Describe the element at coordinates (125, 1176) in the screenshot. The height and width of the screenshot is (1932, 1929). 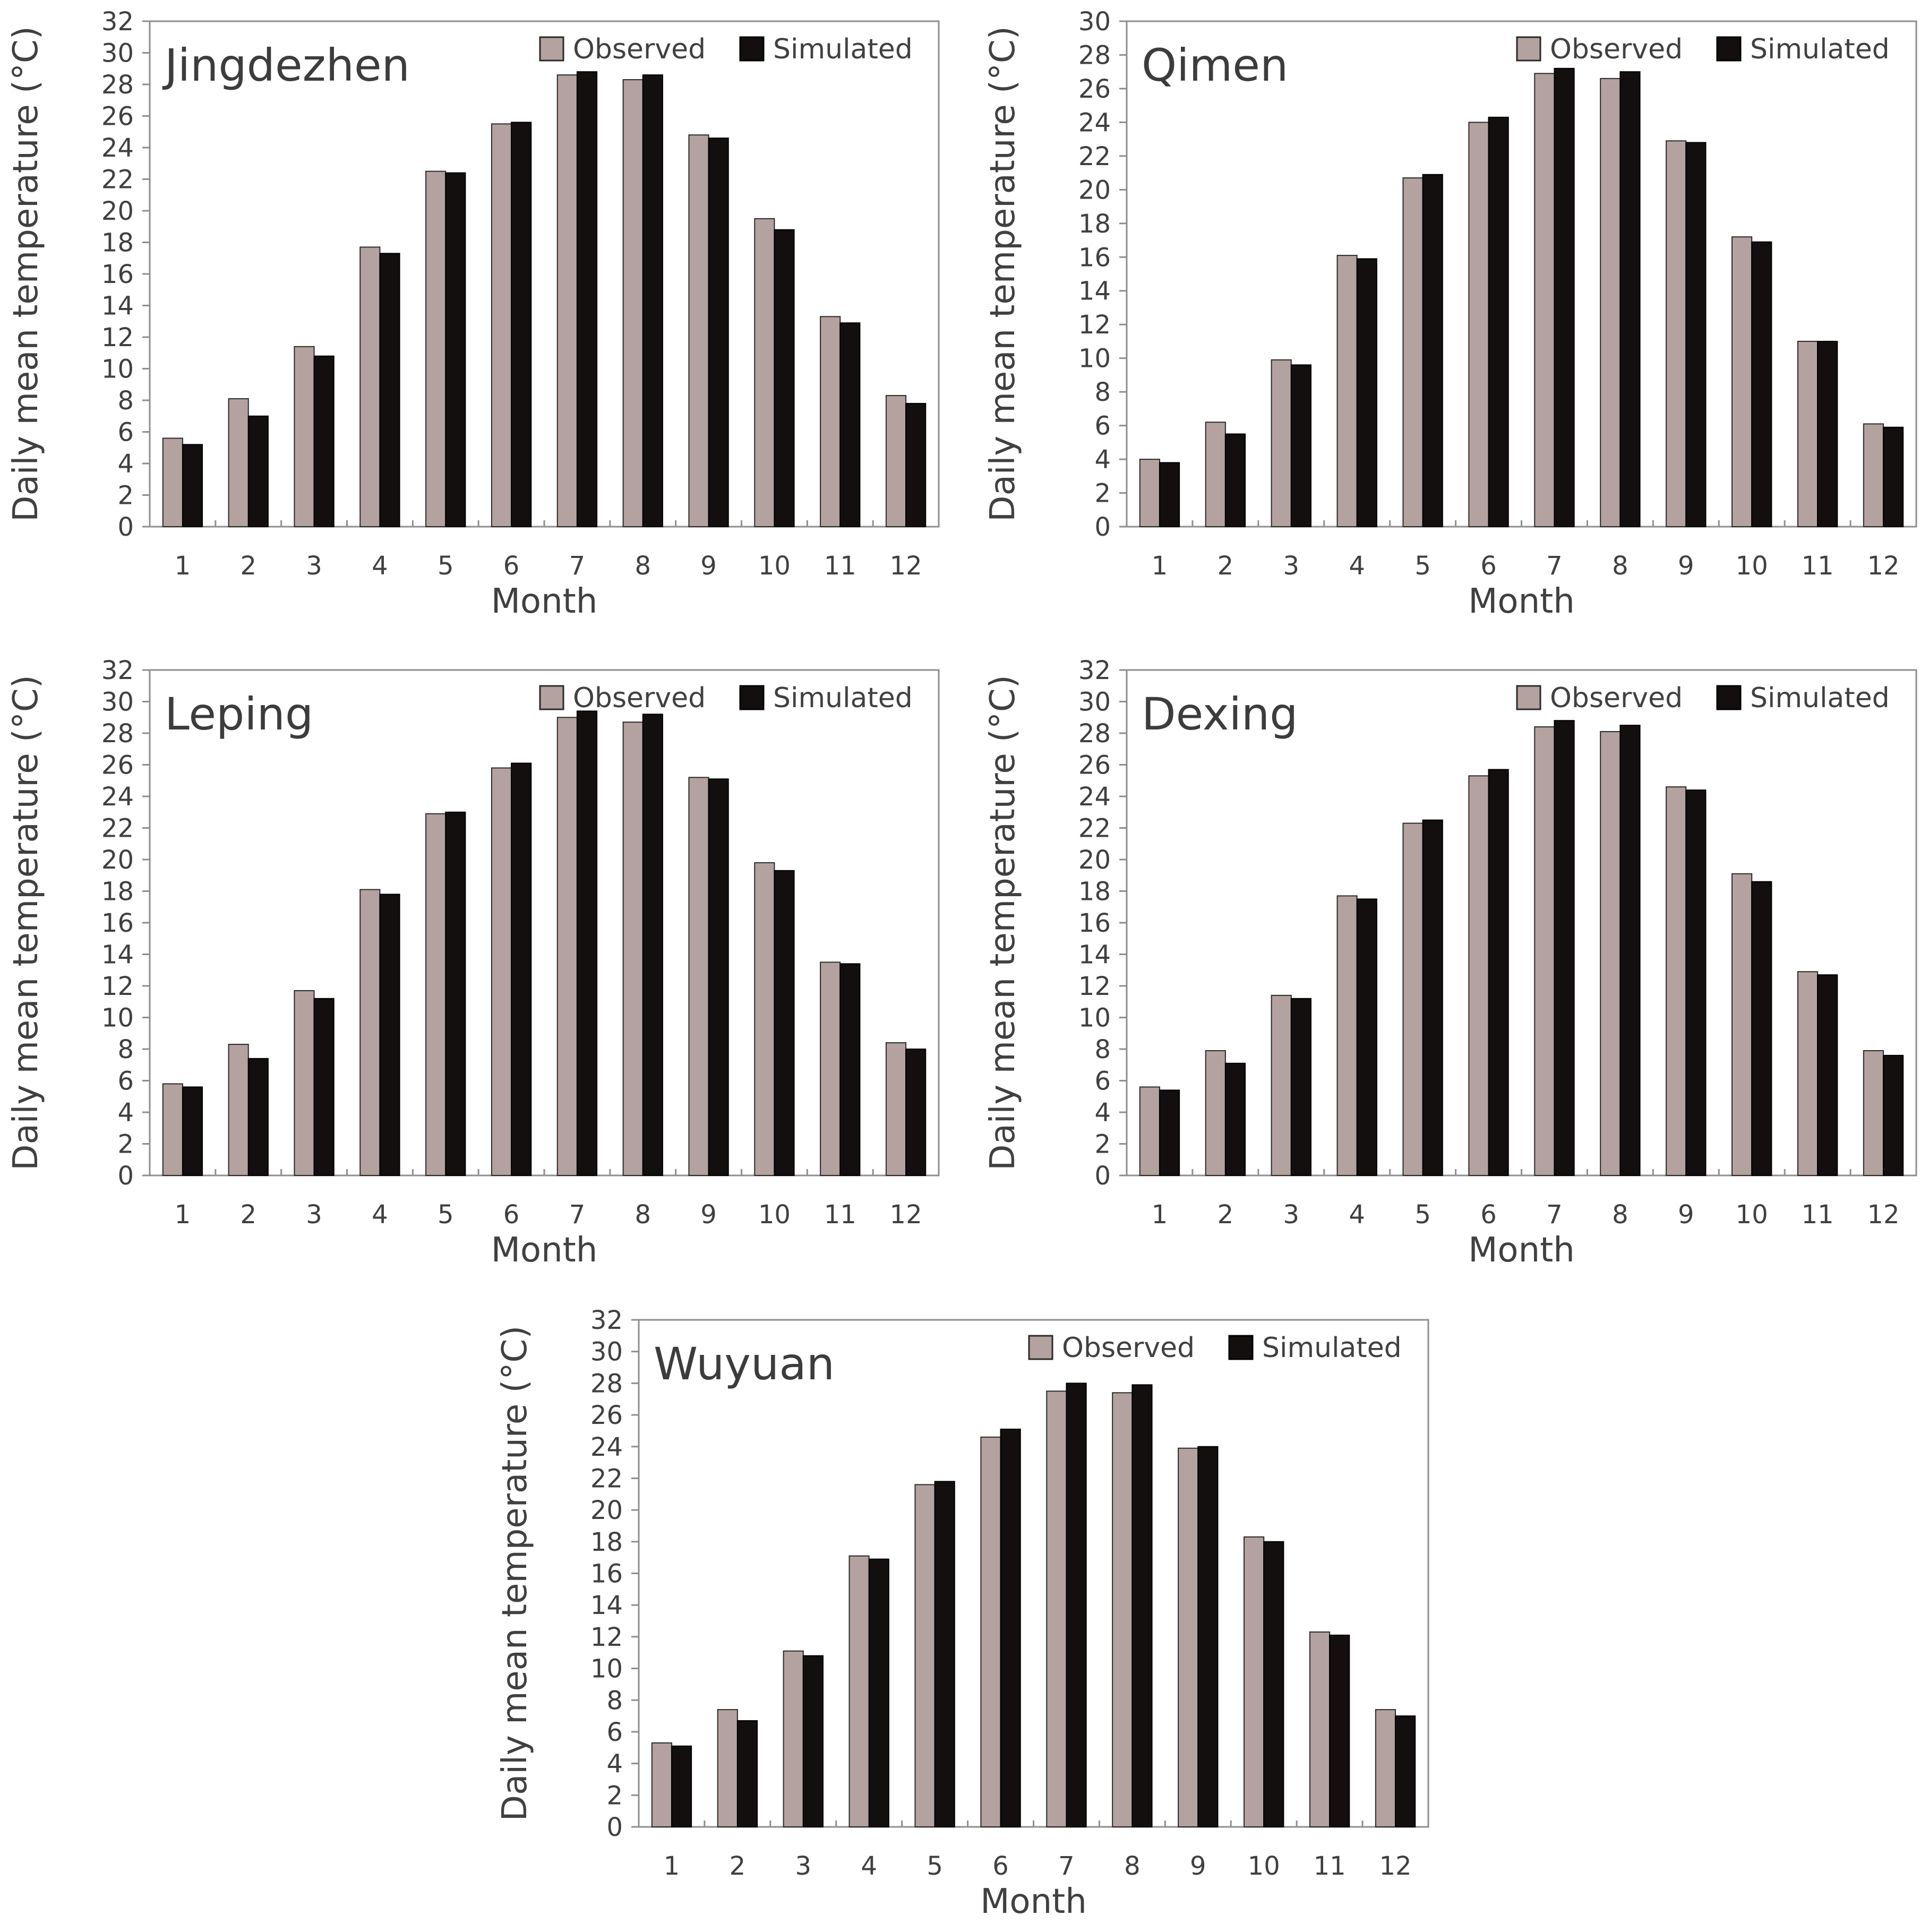
I see `y-tick-label: 0` at that location.